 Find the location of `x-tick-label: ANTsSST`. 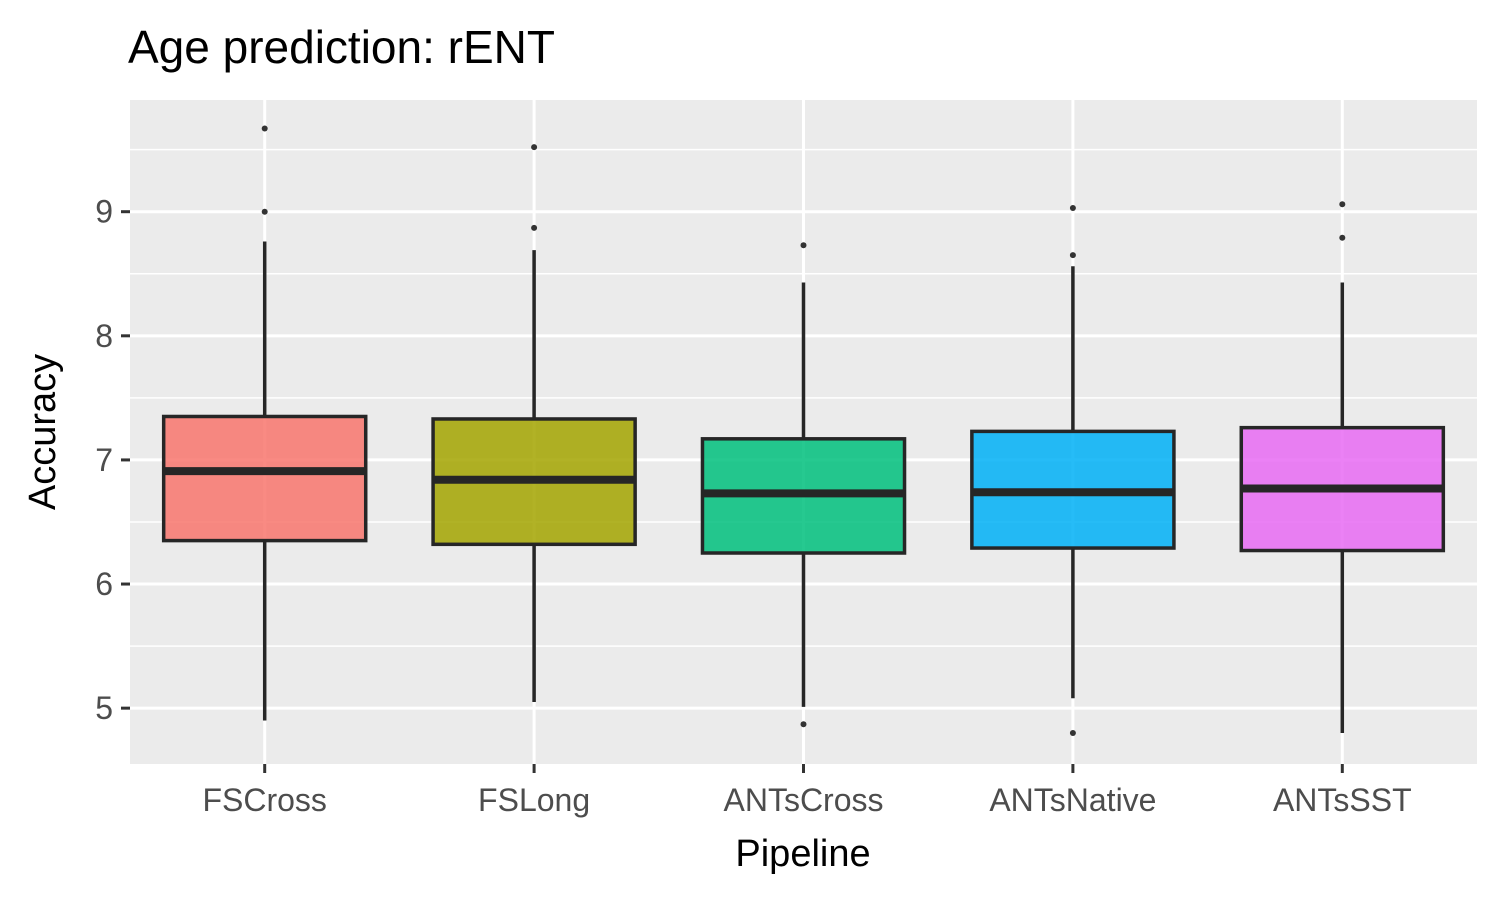

x-tick-label: ANTsSST is located at coordinates (1342, 800).